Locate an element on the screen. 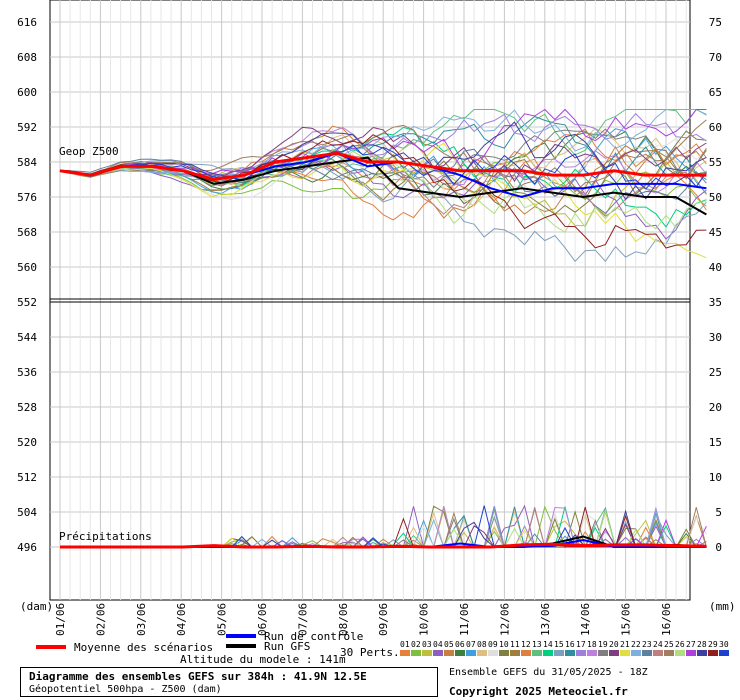  pert-legend-label: 25 is located at coordinates (669, 644).